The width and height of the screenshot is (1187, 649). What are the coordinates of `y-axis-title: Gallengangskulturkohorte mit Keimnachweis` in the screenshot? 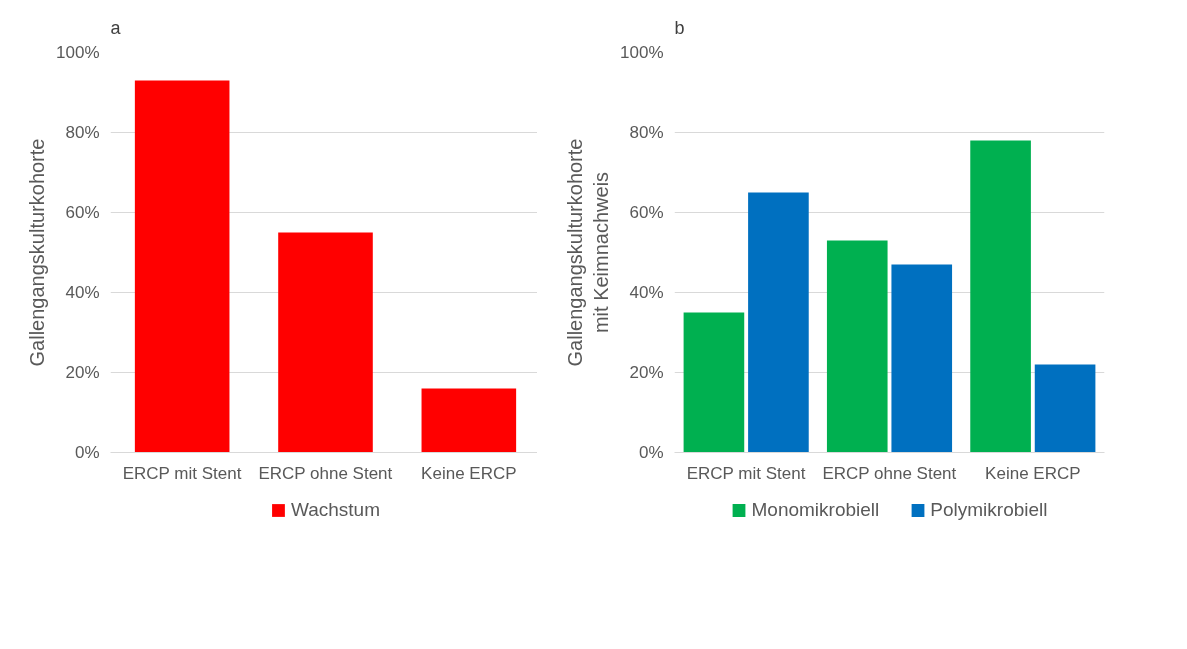 It's located at (588, 252).